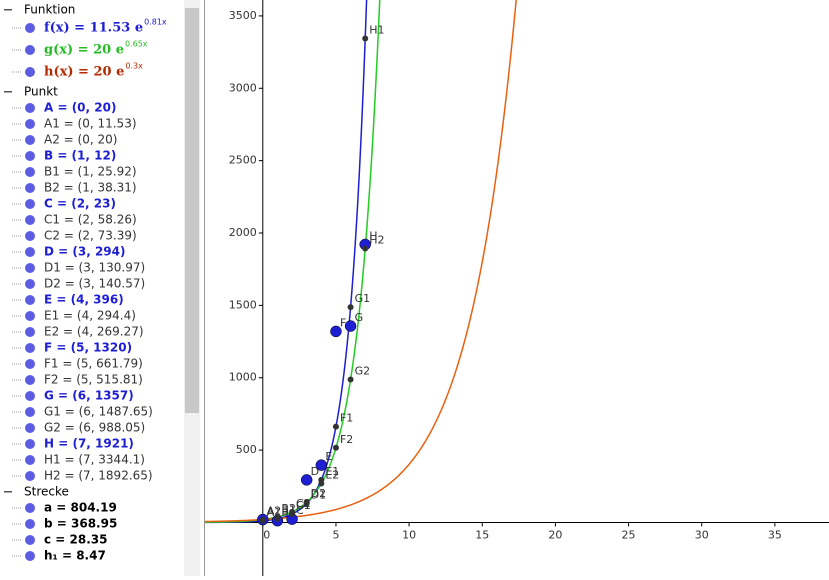 The height and width of the screenshot is (580, 829). I want to click on algebra-item: H = (7, 1921), so click(89, 444).